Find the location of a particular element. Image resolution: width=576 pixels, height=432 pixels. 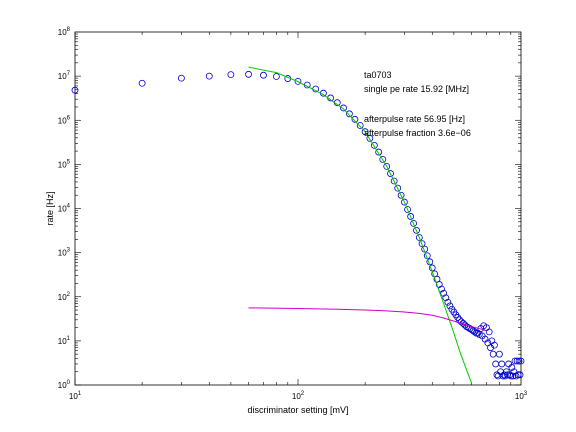

y-tick-label: 10⁶ is located at coordinates (64, 120).